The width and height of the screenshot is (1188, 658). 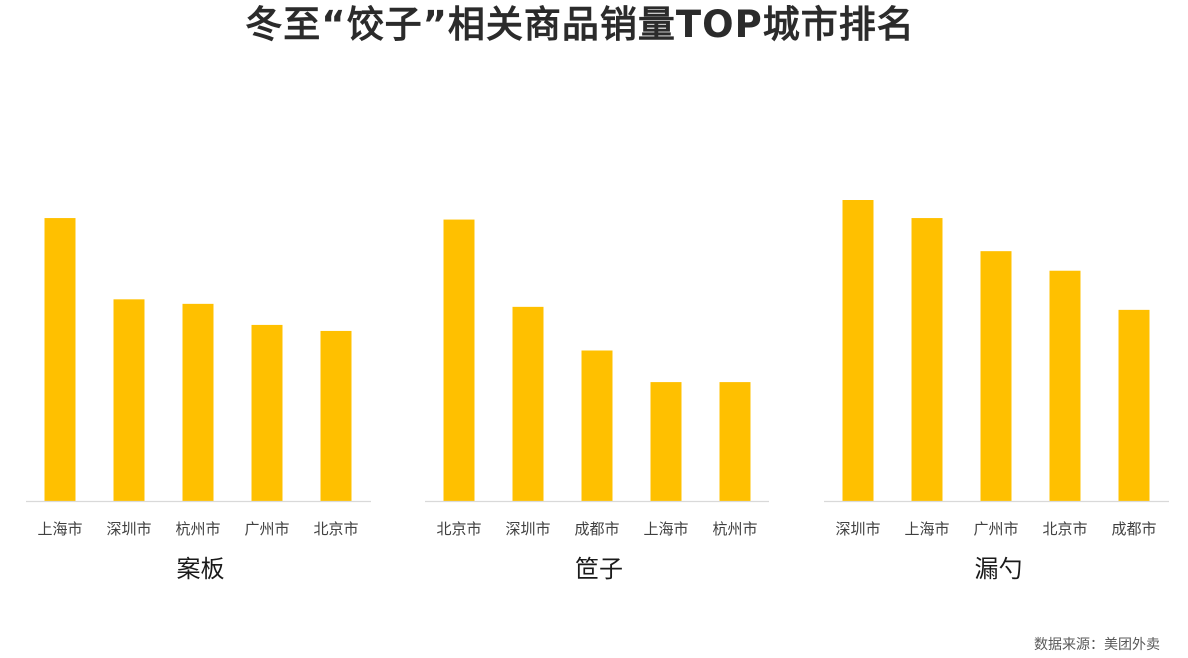 I want to click on chart-title: 案板, so click(x=201, y=569).